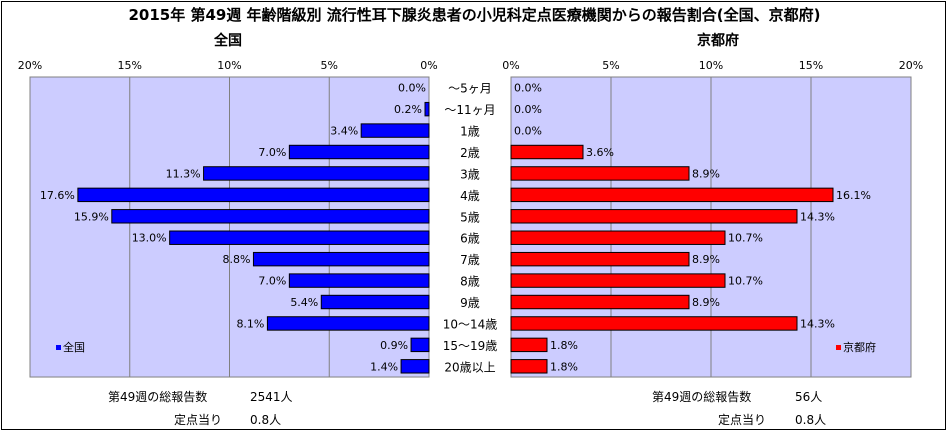 The image size is (949, 433). I want to click on left-data-label: 11.3%, so click(183, 173).